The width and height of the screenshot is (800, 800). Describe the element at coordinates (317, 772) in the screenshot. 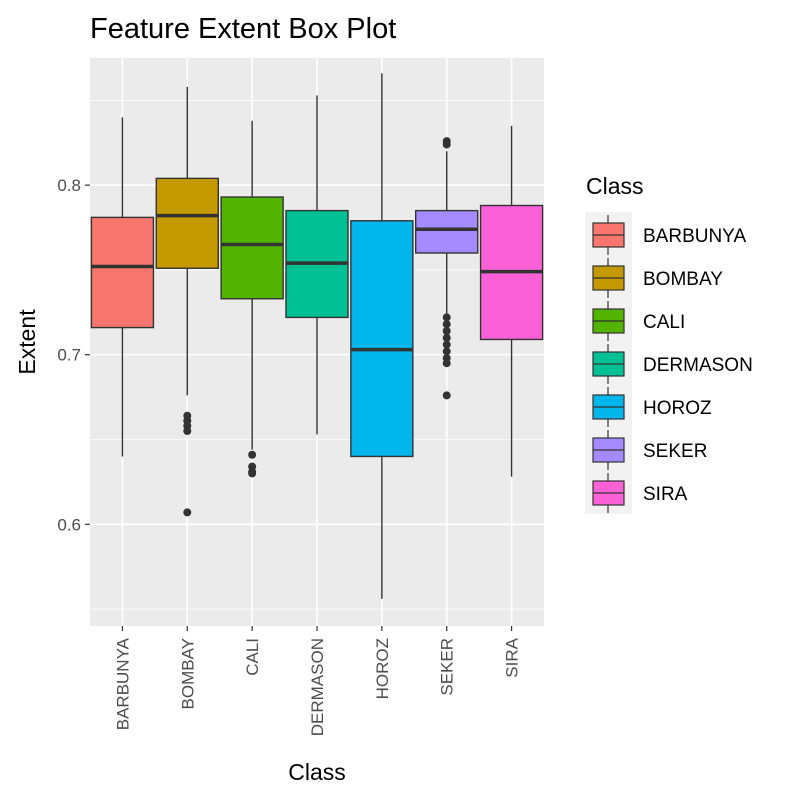

I see `x-axis-title: Class` at that location.